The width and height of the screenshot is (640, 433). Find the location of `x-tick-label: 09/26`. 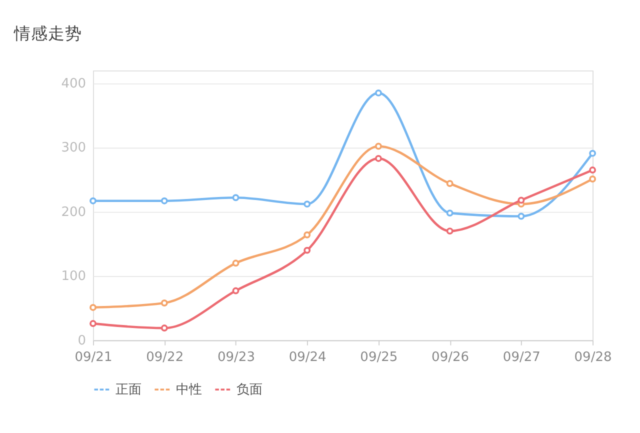

x-tick-label: 09/26 is located at coordinates (451, 358).